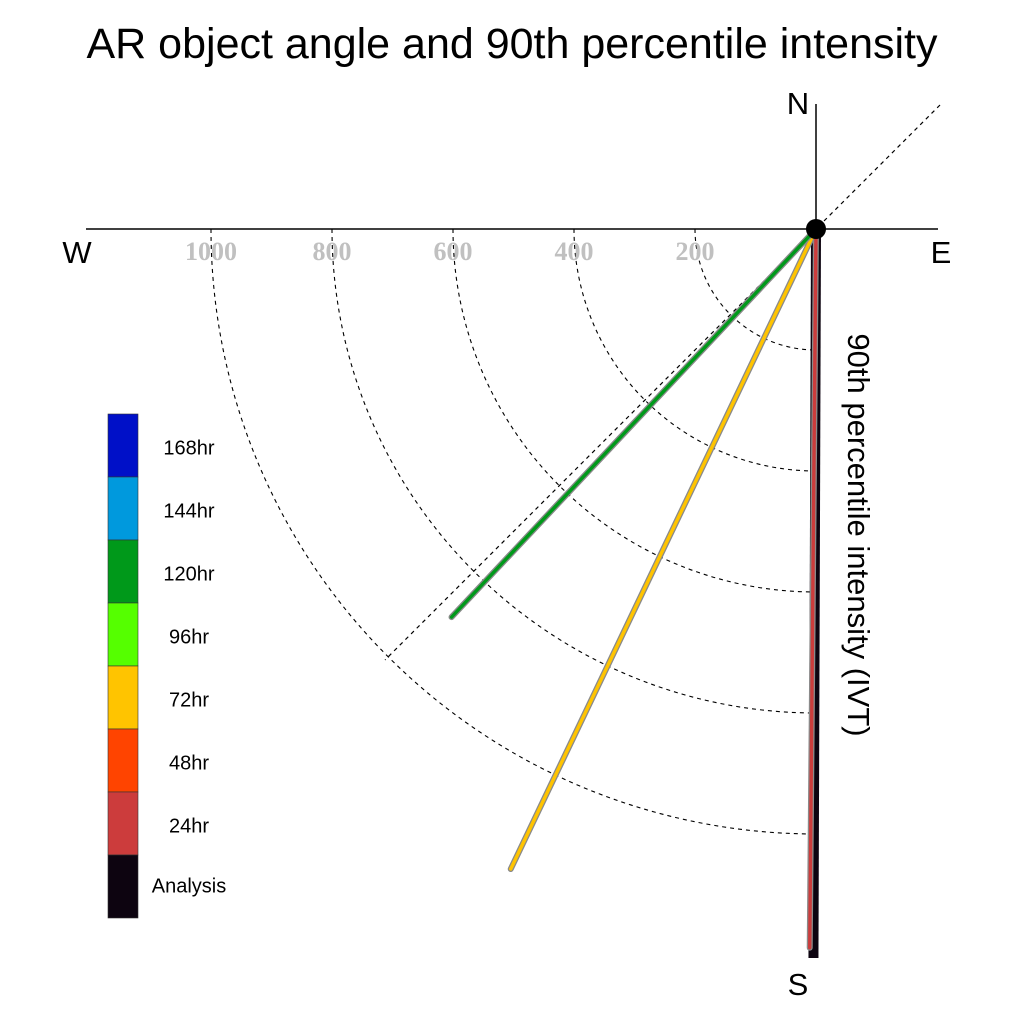 This screenshot has width=1024, height=1024. Describe the element at coordinates (755, 289) in the screenshot. I see `grid-arc` at that location.